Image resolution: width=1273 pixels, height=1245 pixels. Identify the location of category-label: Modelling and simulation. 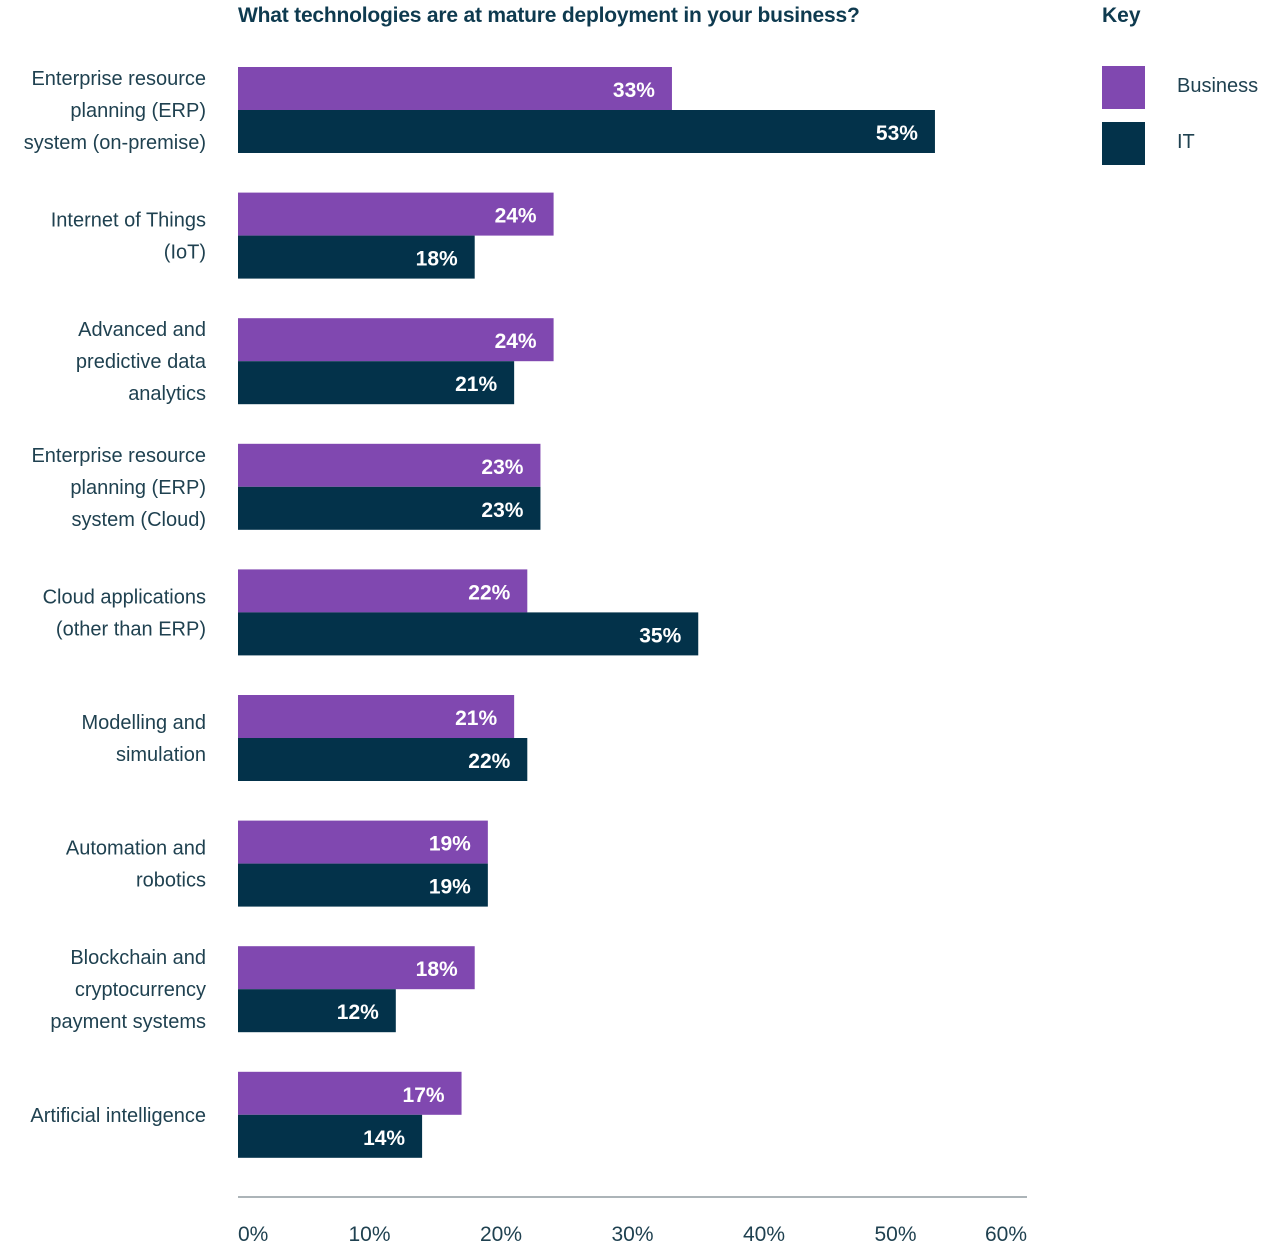
(143, 739).